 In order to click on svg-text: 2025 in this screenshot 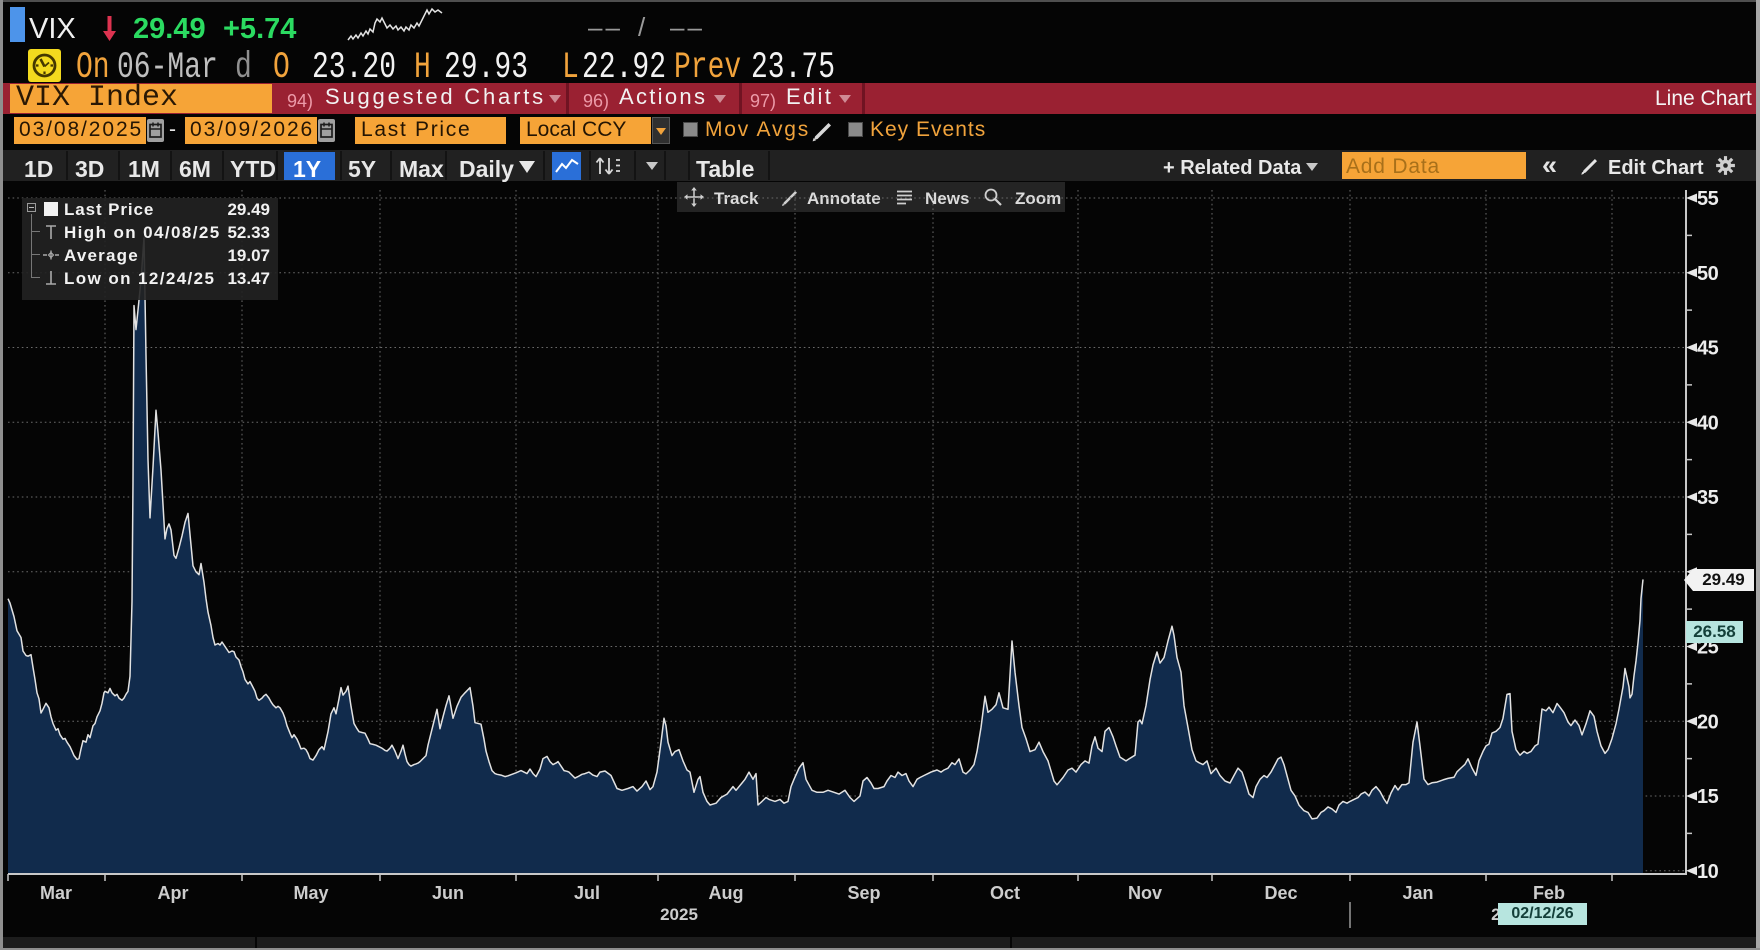, I will do `click(679, 914)`.